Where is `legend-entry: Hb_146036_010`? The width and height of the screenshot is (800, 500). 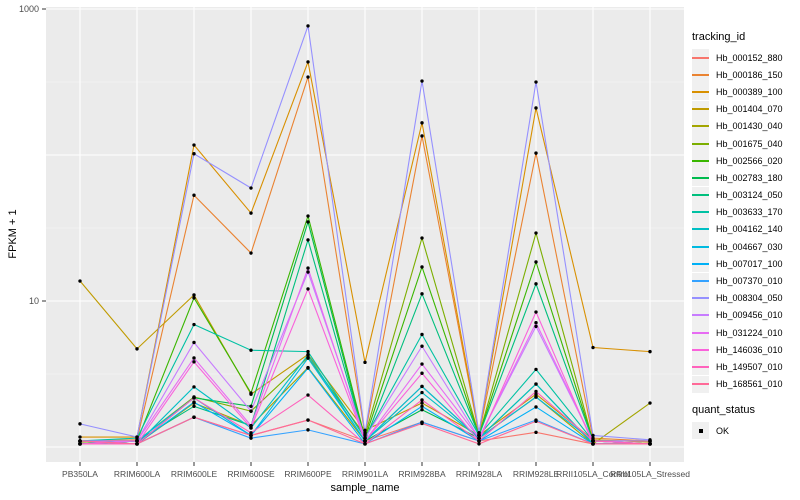 legend-entry: Hb_146036_010 is located at coordinates (737, 350).